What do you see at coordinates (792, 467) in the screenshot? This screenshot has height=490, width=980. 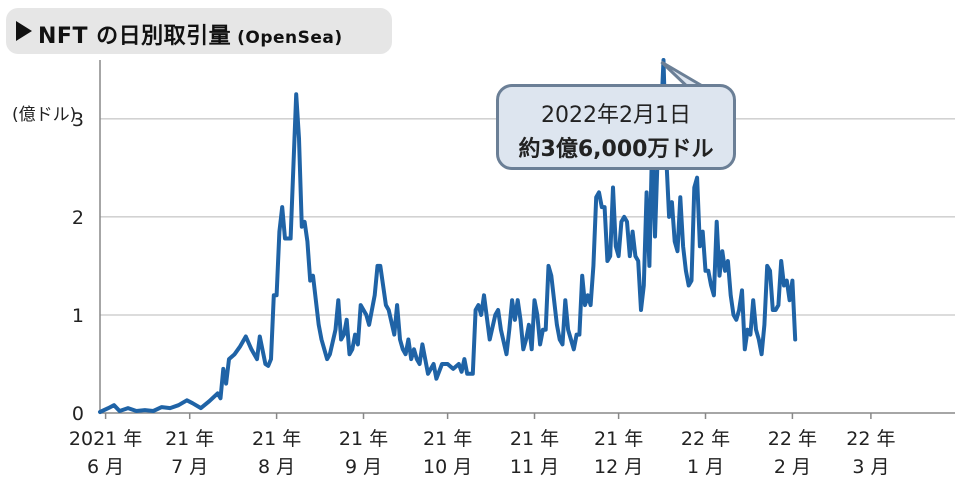 I see `x-tick-label-month: 2 月` at bounding box center [792, 467].